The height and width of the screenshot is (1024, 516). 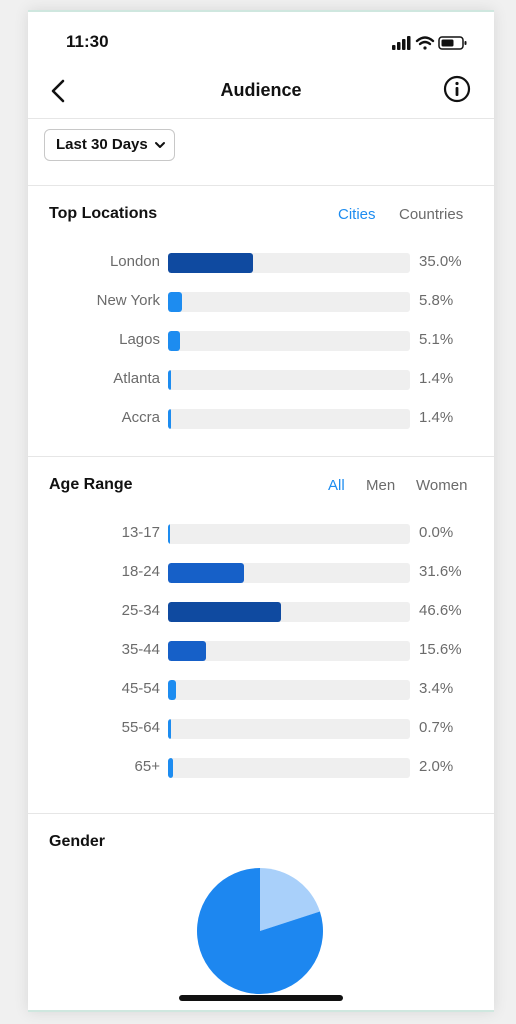 I want to click on location-row: Accra 1.4%, so click(x=261, y=419).